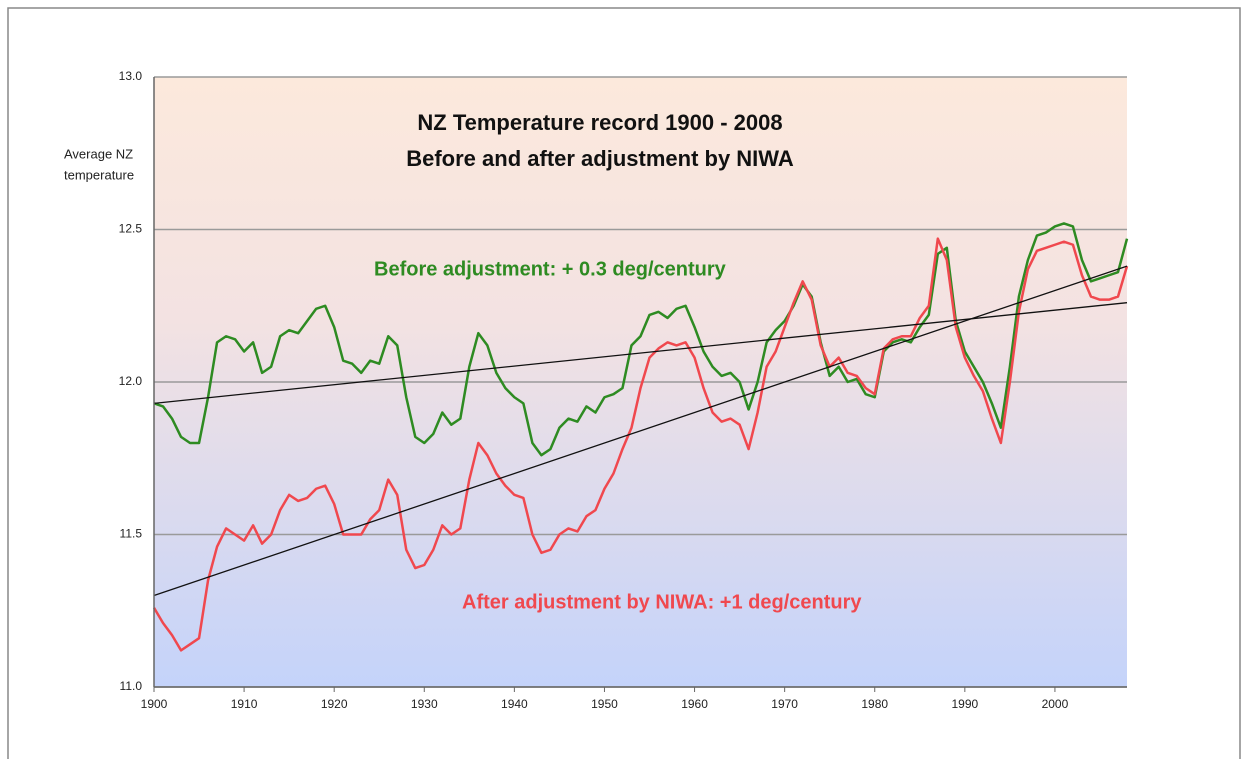 The width and height of the screenshot is (1249, 759). I want to click on x-tick-label: 1900, so click(154, 704).